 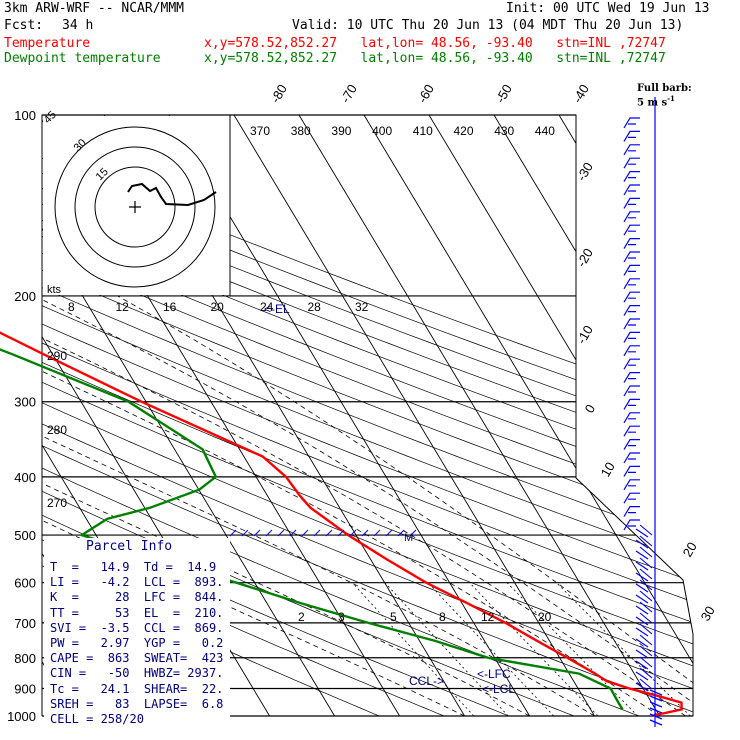 What do you see at coordinates (123, 307) in the screenshot?
I see `mid-scale-label: 12` at bounding box center [123, 307].